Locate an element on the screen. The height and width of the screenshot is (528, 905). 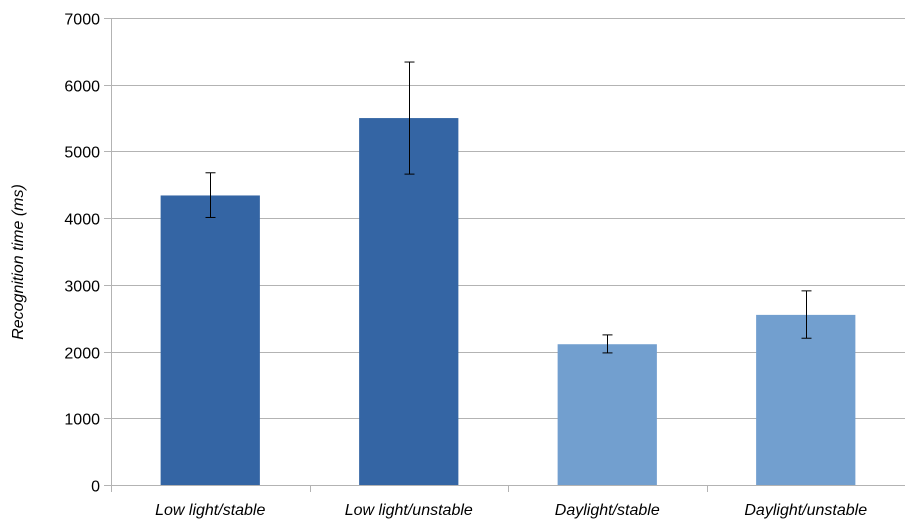
y-axis-title: Recognition time (ms) is located at coordinates (18, 262).